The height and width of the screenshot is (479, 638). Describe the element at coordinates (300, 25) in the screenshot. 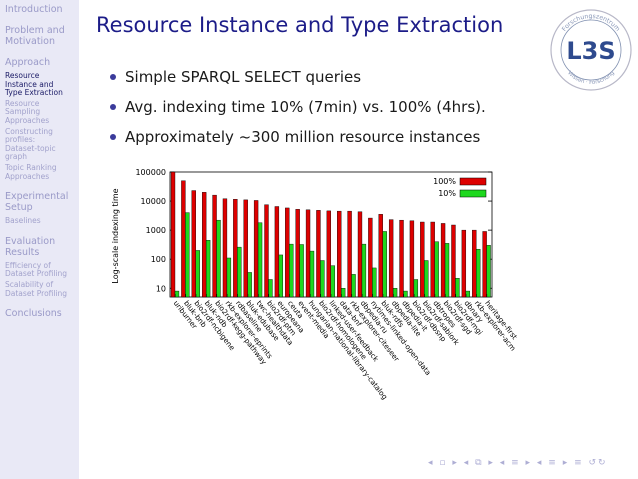

I see `slide-title: Resource Instance and Type Extraction` at that location.